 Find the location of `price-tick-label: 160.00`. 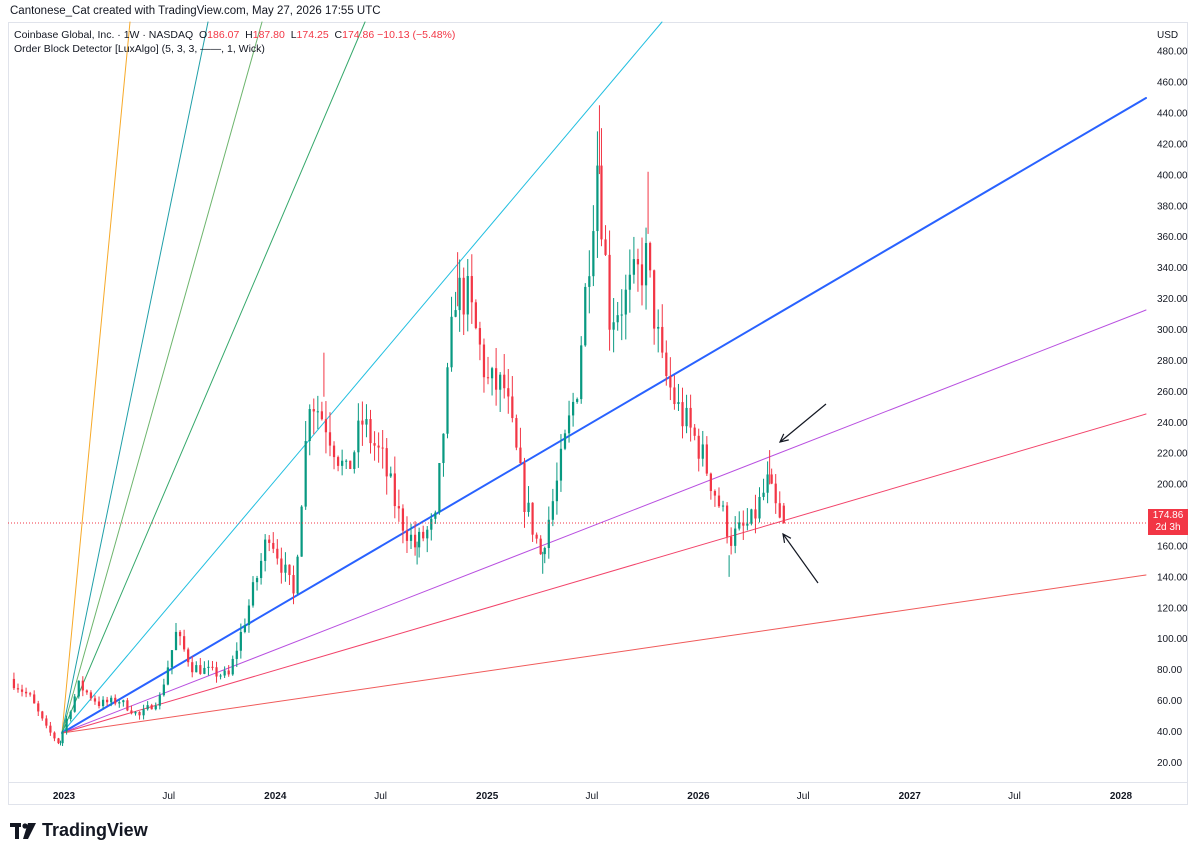

price-tick-label: 160.00 is located at coordinates (1172, 546).